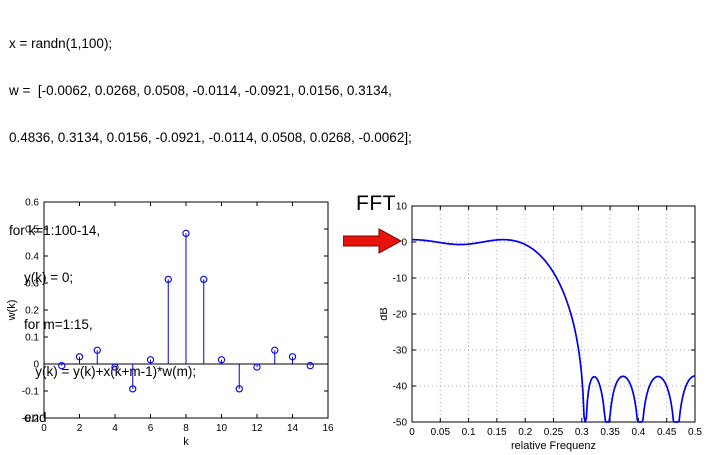 This screenshot has width=720, height=455. Describe the element at coordinates (186, 442) in the screenshot. I see `svg-text: k` at that location.